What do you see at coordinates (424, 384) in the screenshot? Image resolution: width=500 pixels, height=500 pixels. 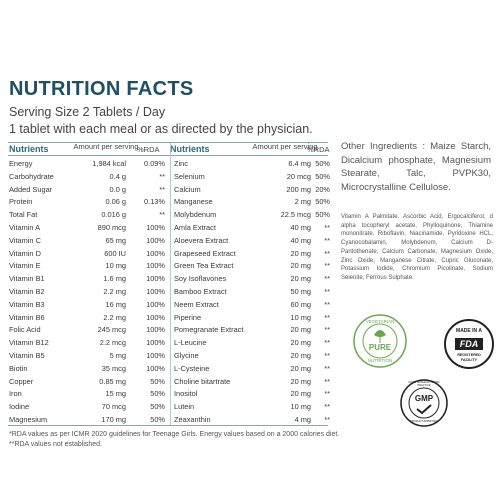 I see `gmp-ring-text: GOOD MANUFACTURING PRACTICE` at bounding box center [424, 384].